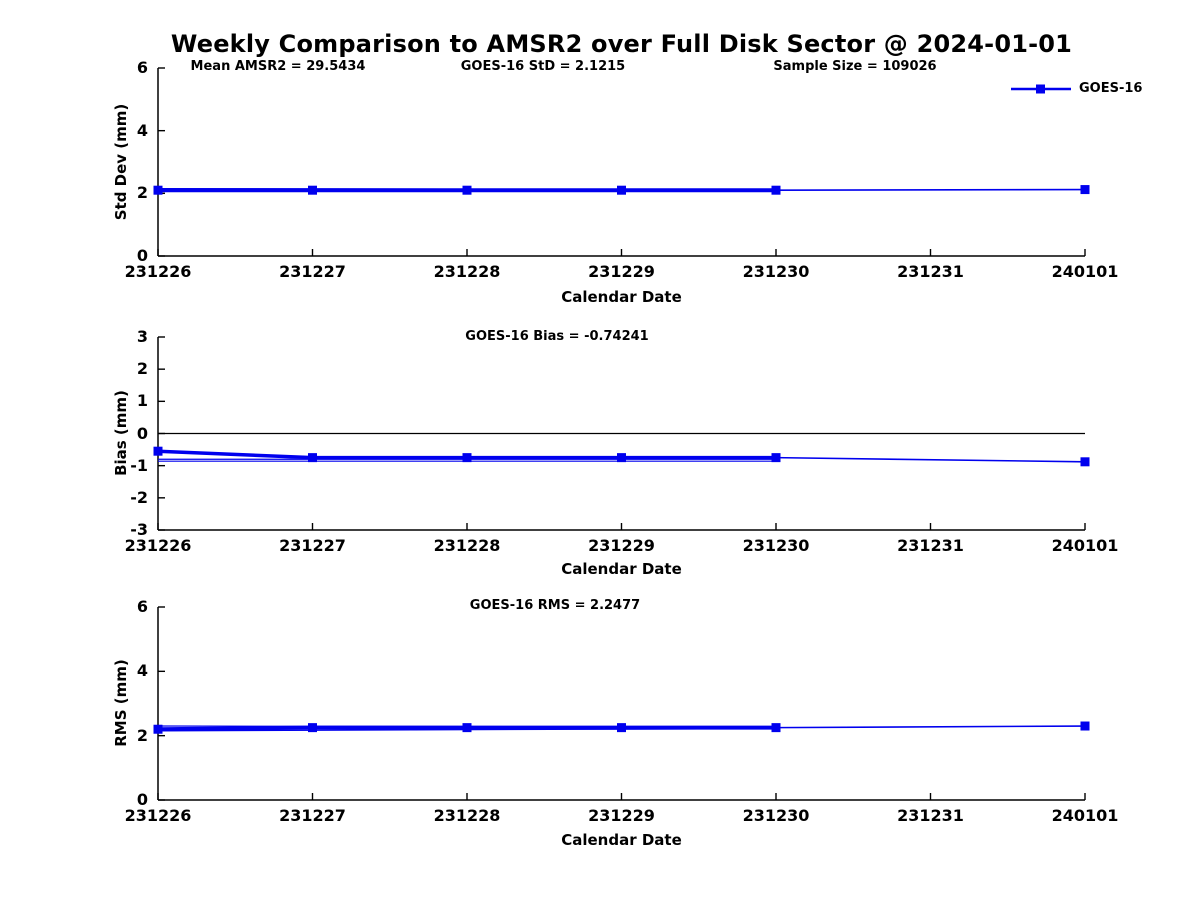 The image size is (1200, 900). Describe the element at coordinates (621, 545) in the screenshot. I see `bias-x-tick-label: 231229` at that location.